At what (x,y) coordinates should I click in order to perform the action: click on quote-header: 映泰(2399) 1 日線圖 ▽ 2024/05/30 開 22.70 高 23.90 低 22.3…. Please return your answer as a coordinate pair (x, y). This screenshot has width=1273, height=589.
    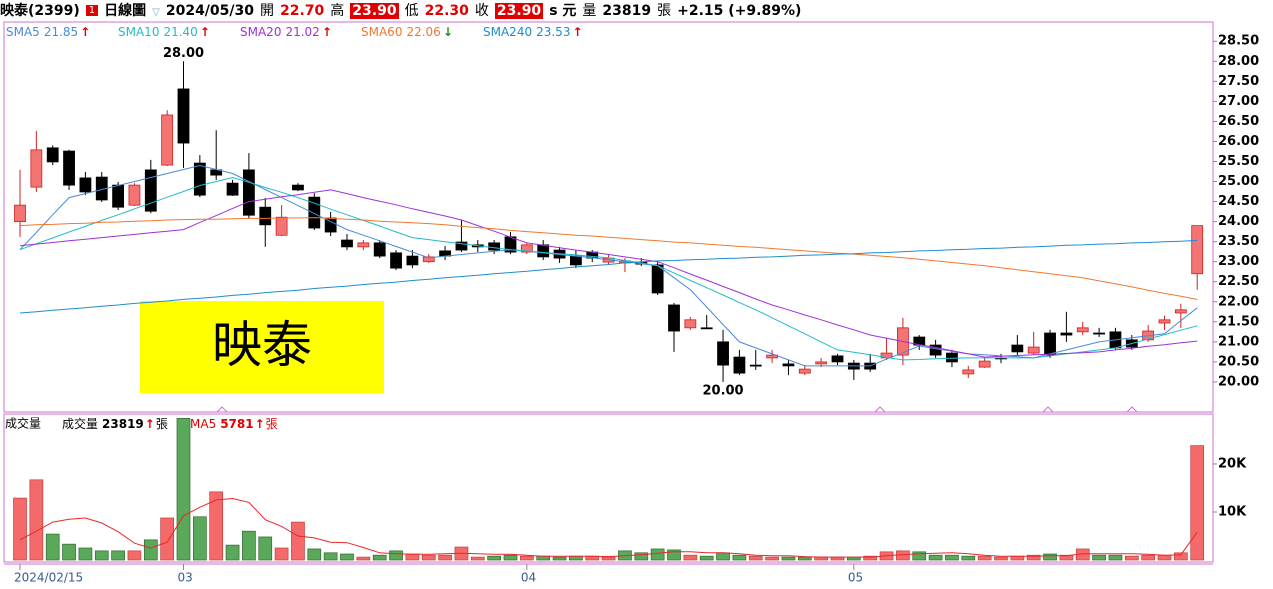
    Looking at the image, I should click on (636, 10).